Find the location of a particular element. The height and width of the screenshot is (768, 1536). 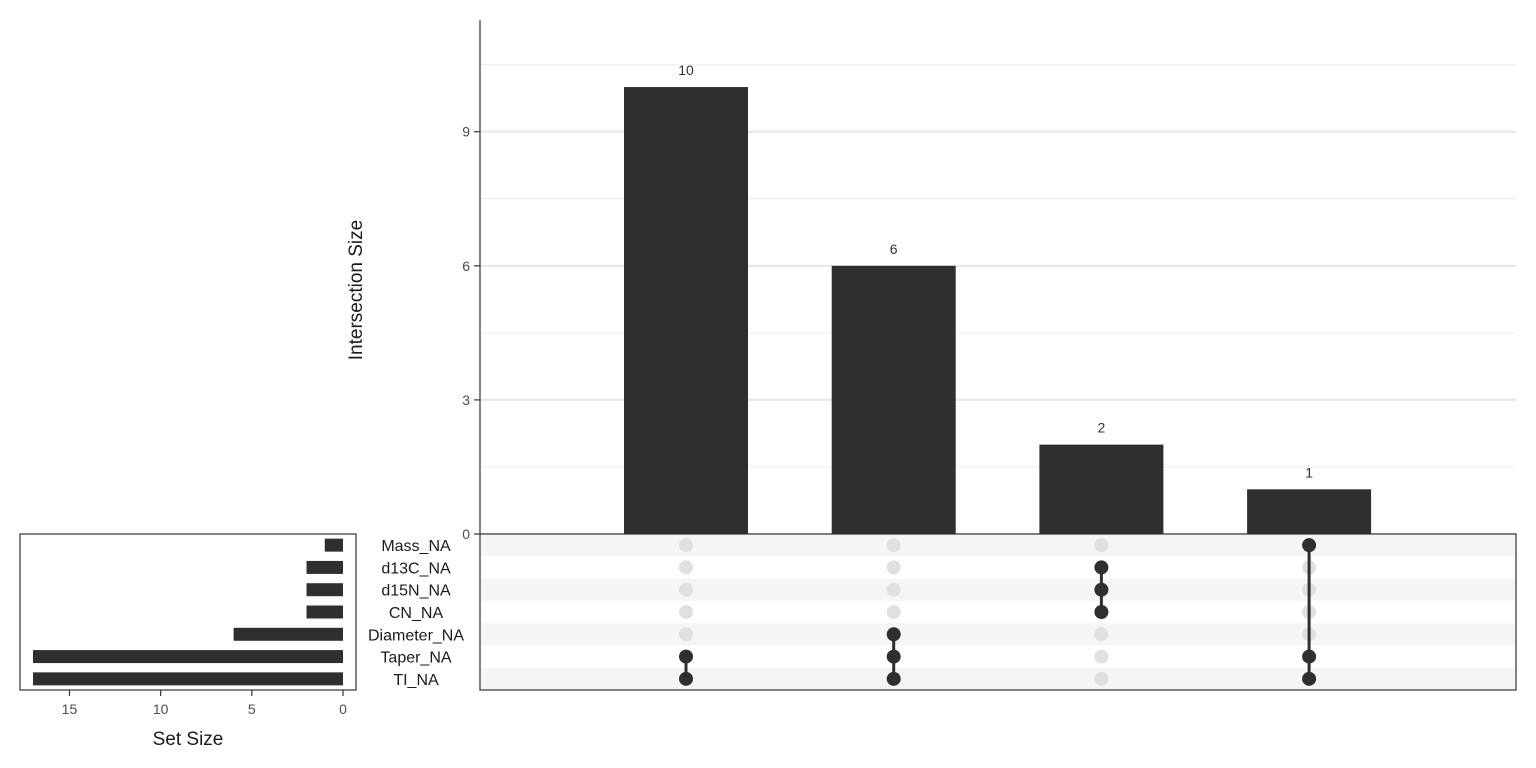

set-name-label: Diameter_NA is located at coordinates (416, 635).